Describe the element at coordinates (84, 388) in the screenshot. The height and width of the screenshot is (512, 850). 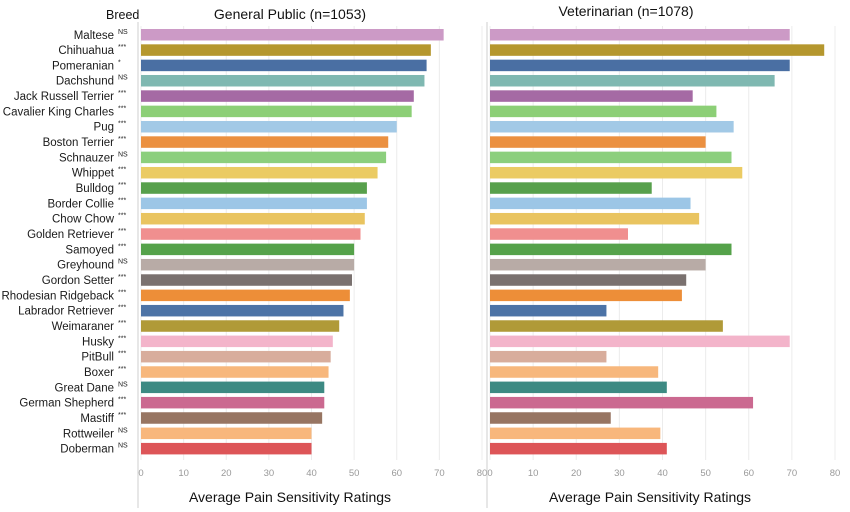
I see `breed-label: Great Dane` at that location.